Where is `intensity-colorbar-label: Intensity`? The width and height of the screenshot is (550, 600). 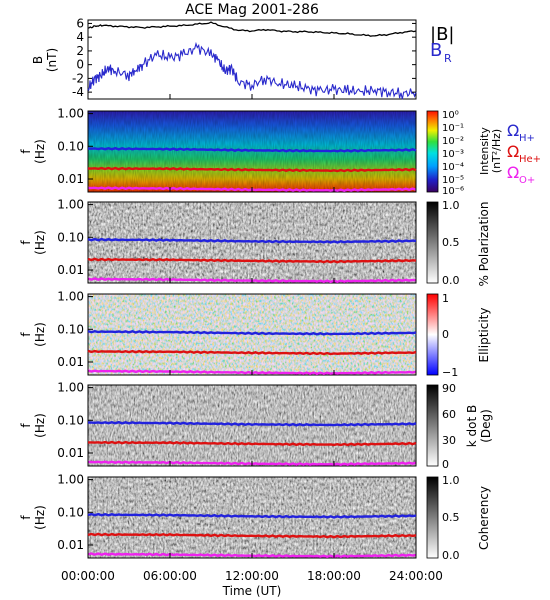 intensity-colorbar-label: Intensity is located at coordinates (484, 151).